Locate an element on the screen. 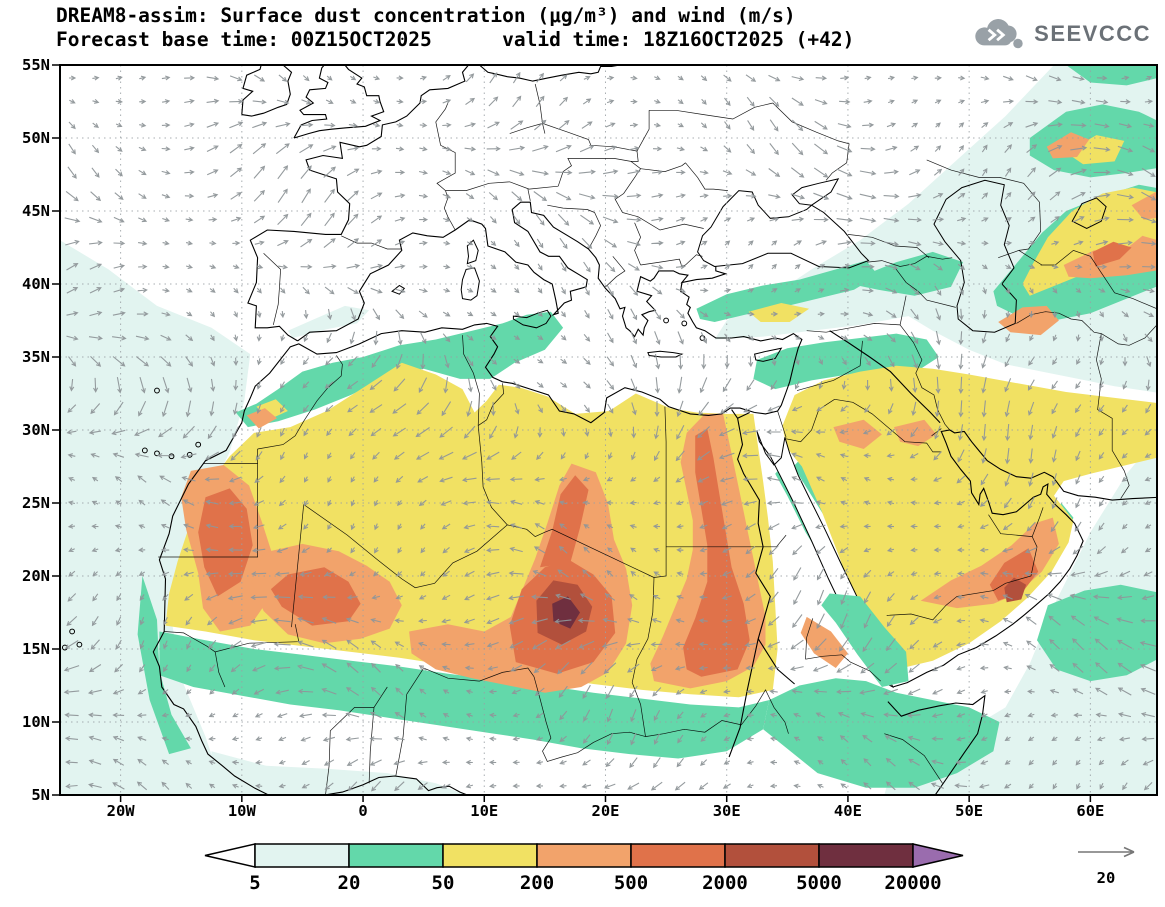 The height and width of the screenshot is (907, 1165). wind-reference-value: 20 is located at coordinates (1106, 878).